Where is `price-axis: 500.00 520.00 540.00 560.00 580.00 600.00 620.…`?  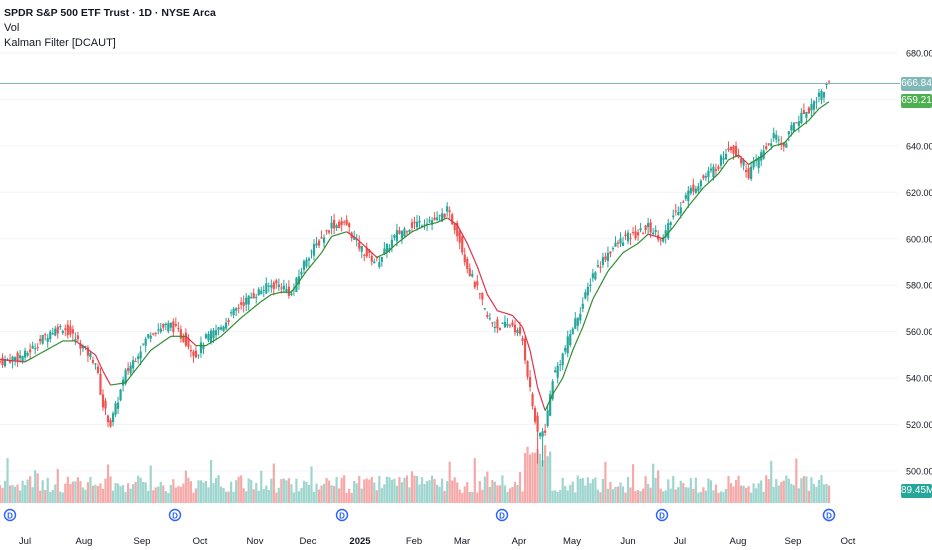
price-axis: 500.00 520.00 540.00 560.00 580.00 600.00 620.… is located at coordinates (919, 262).